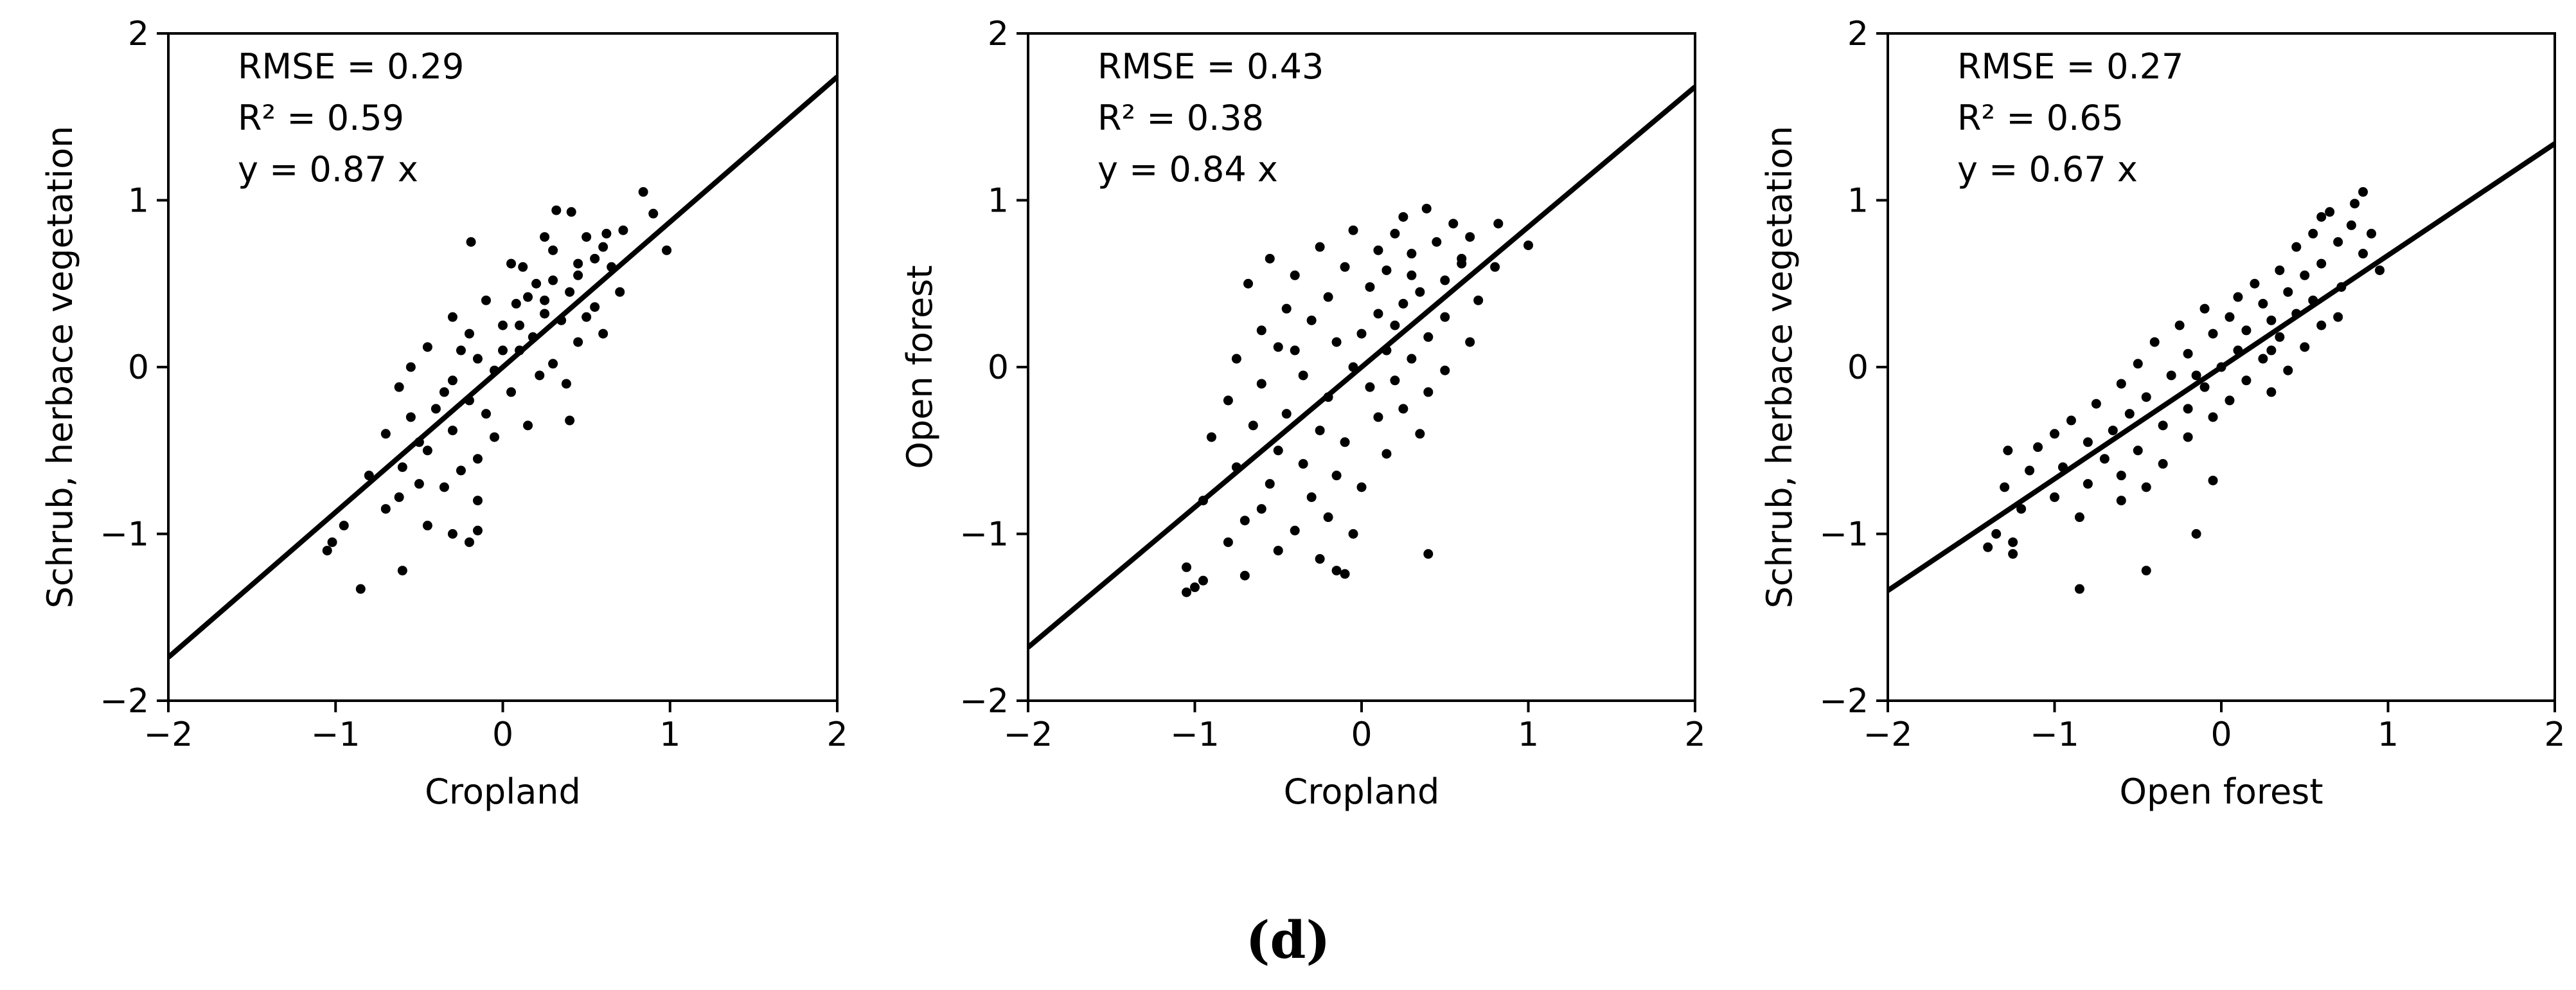  What do you see at coordinates (1362, 791) in the screenshot?
I see `x-axis-label: Cropland` at bounding box center [1362, 791].